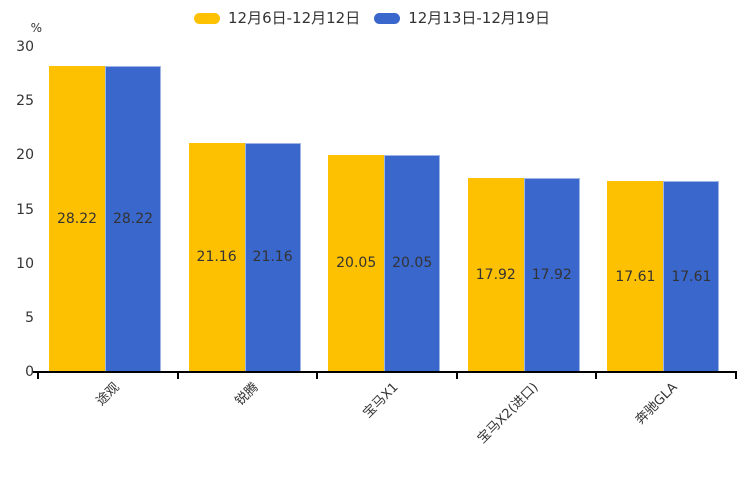 Image resolution: width=744 pixels, height=496 pixels. I want to click on y-axis-tick-label: 5, so click(29, 317).